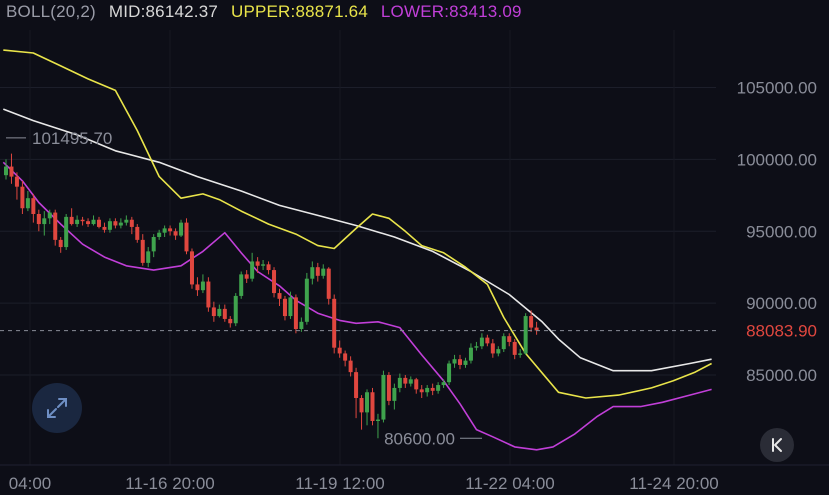 The image size is (829, 495). I want to click on expand-button, so click(57, 408).